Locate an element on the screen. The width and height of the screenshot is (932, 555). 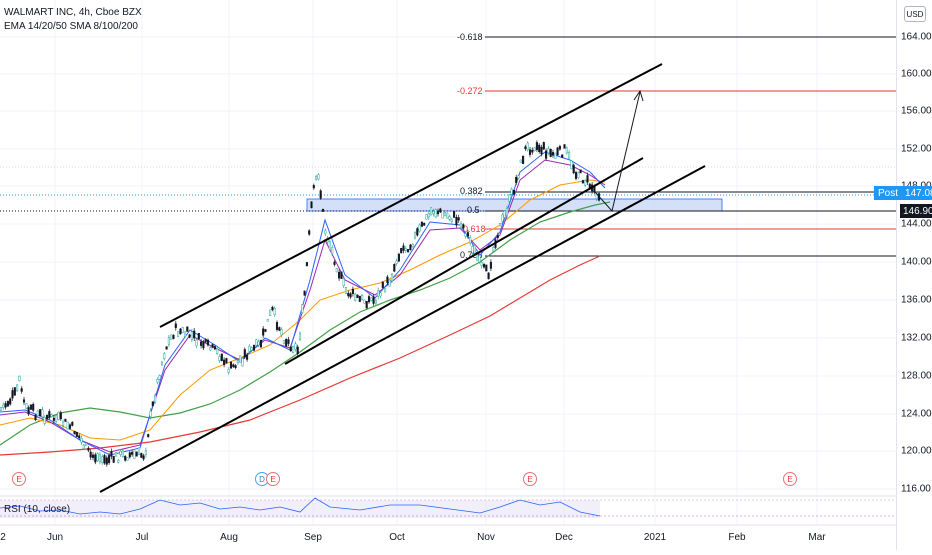
rsi-band is located at coordinates (300, 509).